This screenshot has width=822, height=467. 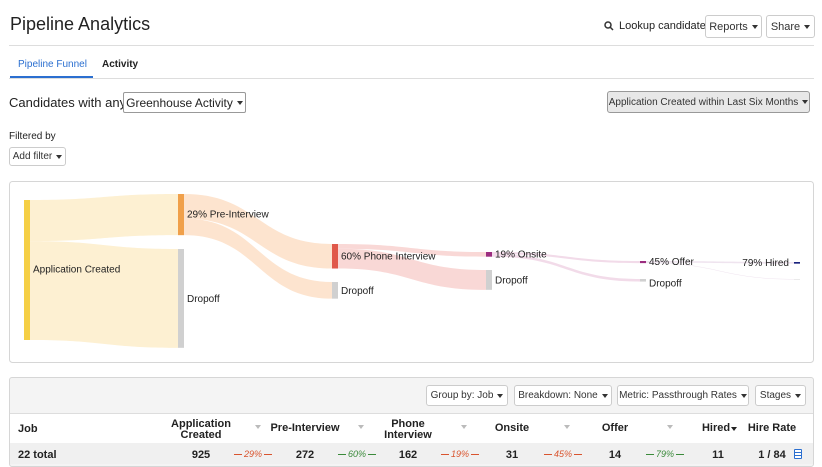 I want to click on toolbar-label: Breakdown: None, so click(x=558, y=395).